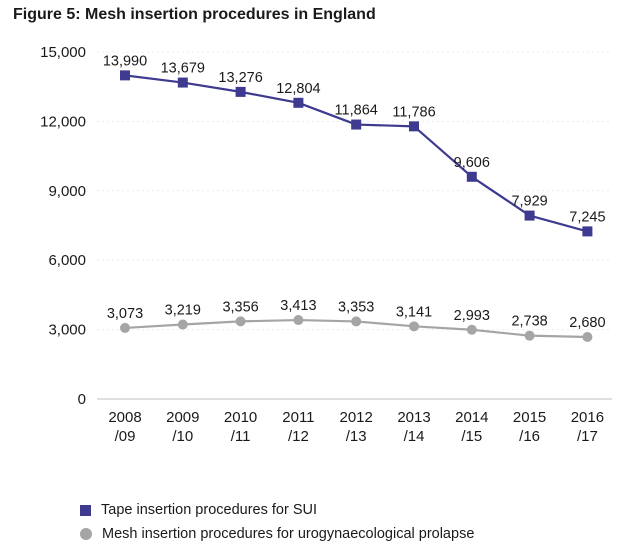  I want to click on data-label: 2,993, so click(472, 316).